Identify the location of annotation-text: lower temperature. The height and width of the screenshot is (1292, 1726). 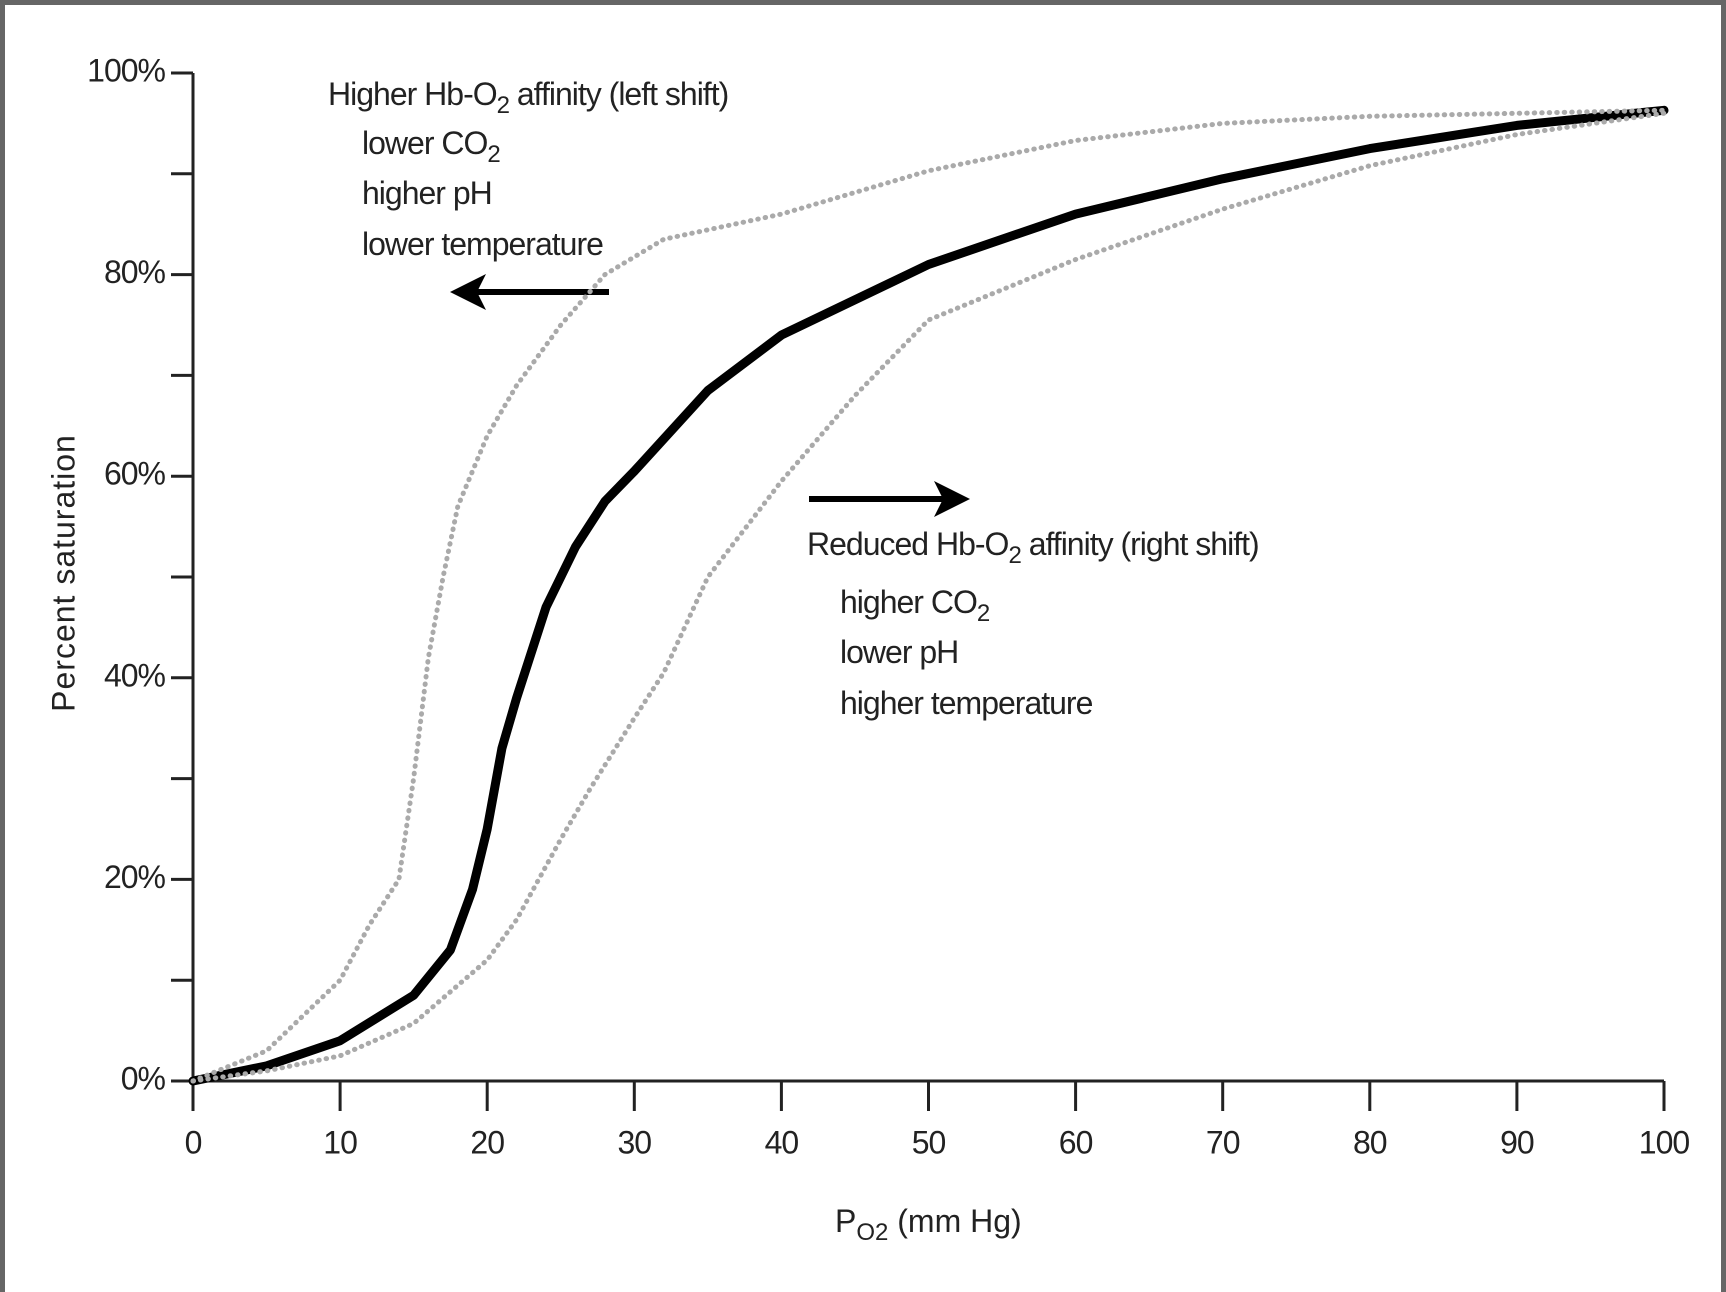
(482, 244).